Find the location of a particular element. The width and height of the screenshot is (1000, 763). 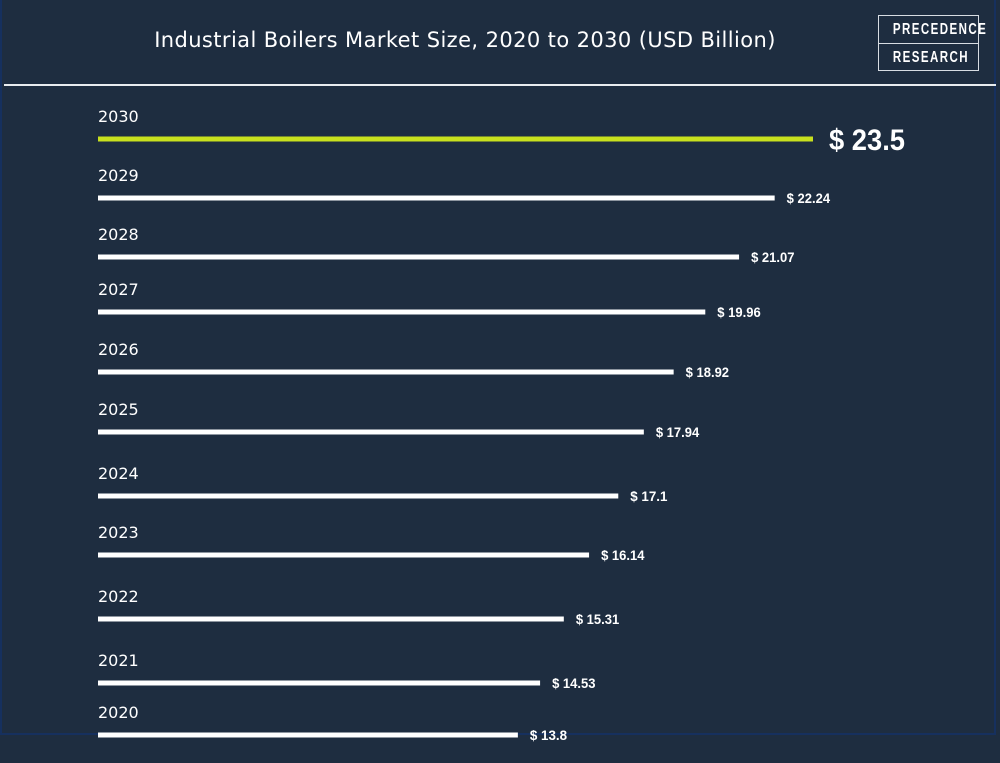

precedence-research-logo: PRECEDENCE RESEARCH is located at coordinates (933, 43).